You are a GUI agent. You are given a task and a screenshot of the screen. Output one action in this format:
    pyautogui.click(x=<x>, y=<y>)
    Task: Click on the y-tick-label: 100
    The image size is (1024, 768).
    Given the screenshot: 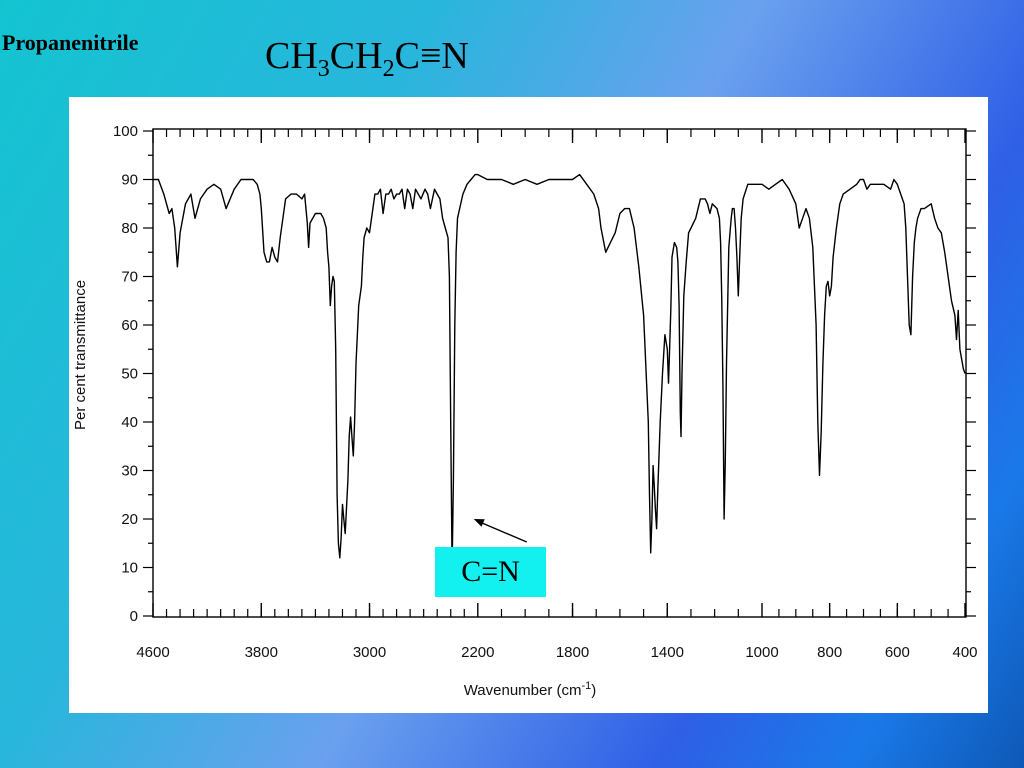 What is the action you would take?
    pyautogui.click(x=125, y=131)
    